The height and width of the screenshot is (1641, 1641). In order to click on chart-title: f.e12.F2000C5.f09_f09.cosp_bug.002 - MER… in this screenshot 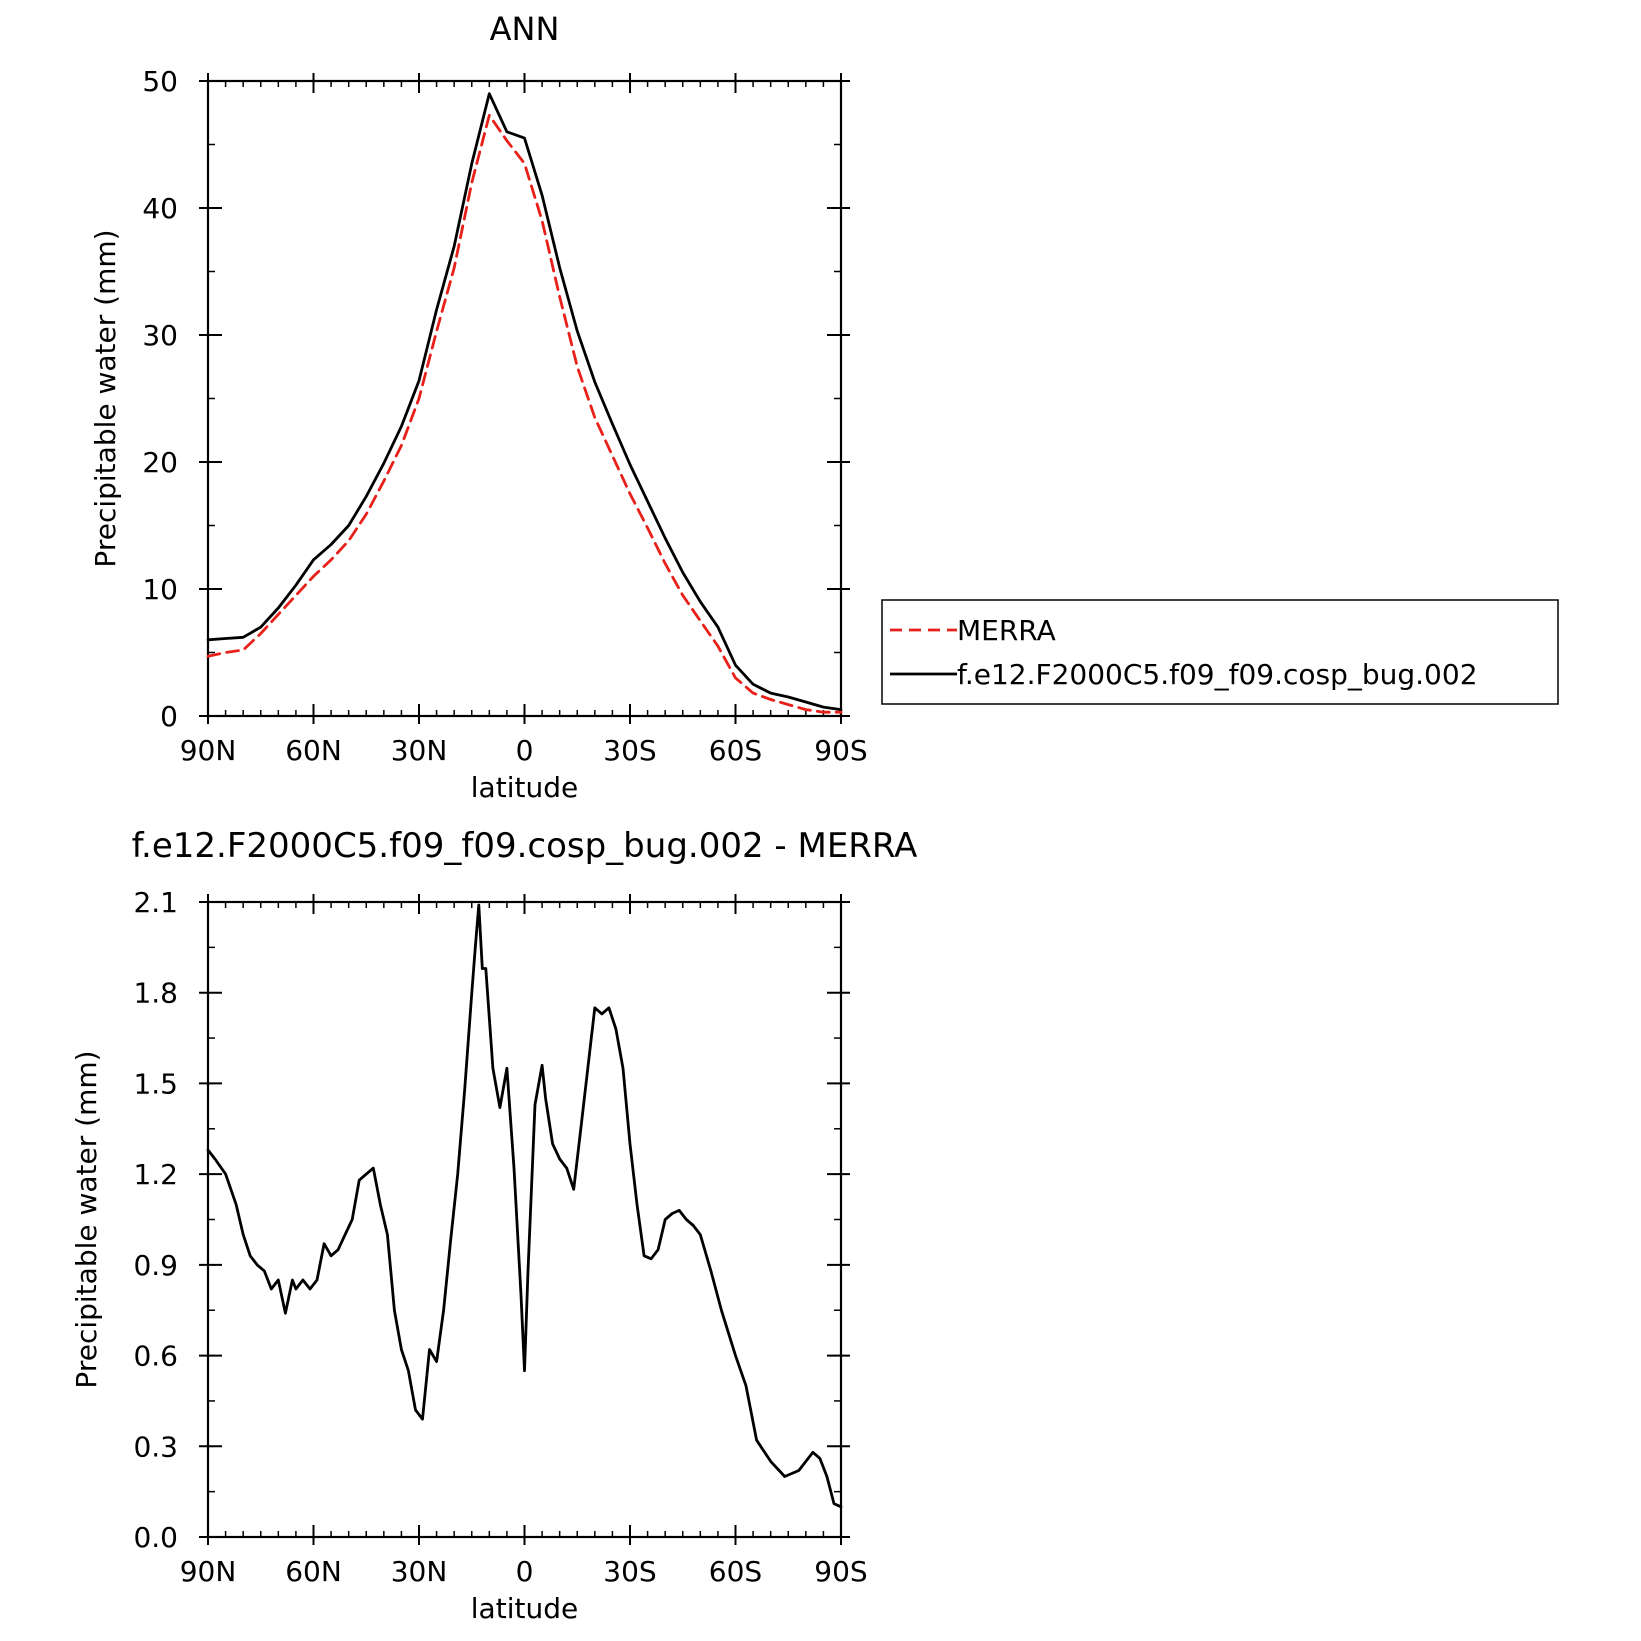, I will do `click(525, 846)`.